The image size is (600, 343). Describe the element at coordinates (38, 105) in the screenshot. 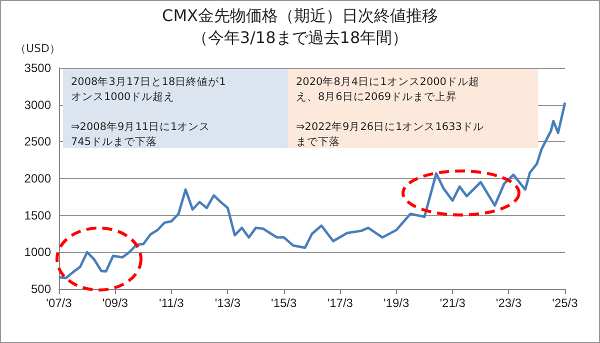

I see `y-tick-label: 3000` at that location.